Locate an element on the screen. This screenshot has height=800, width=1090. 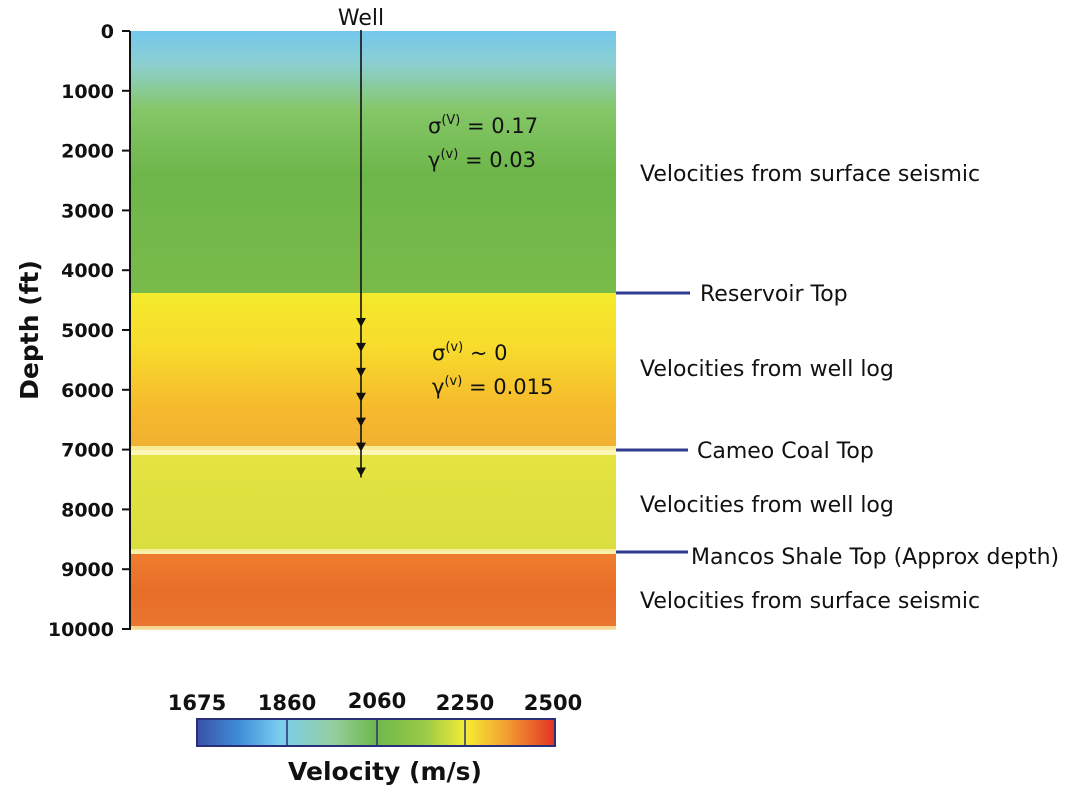
well-markers is located at coordinates (361, 397).